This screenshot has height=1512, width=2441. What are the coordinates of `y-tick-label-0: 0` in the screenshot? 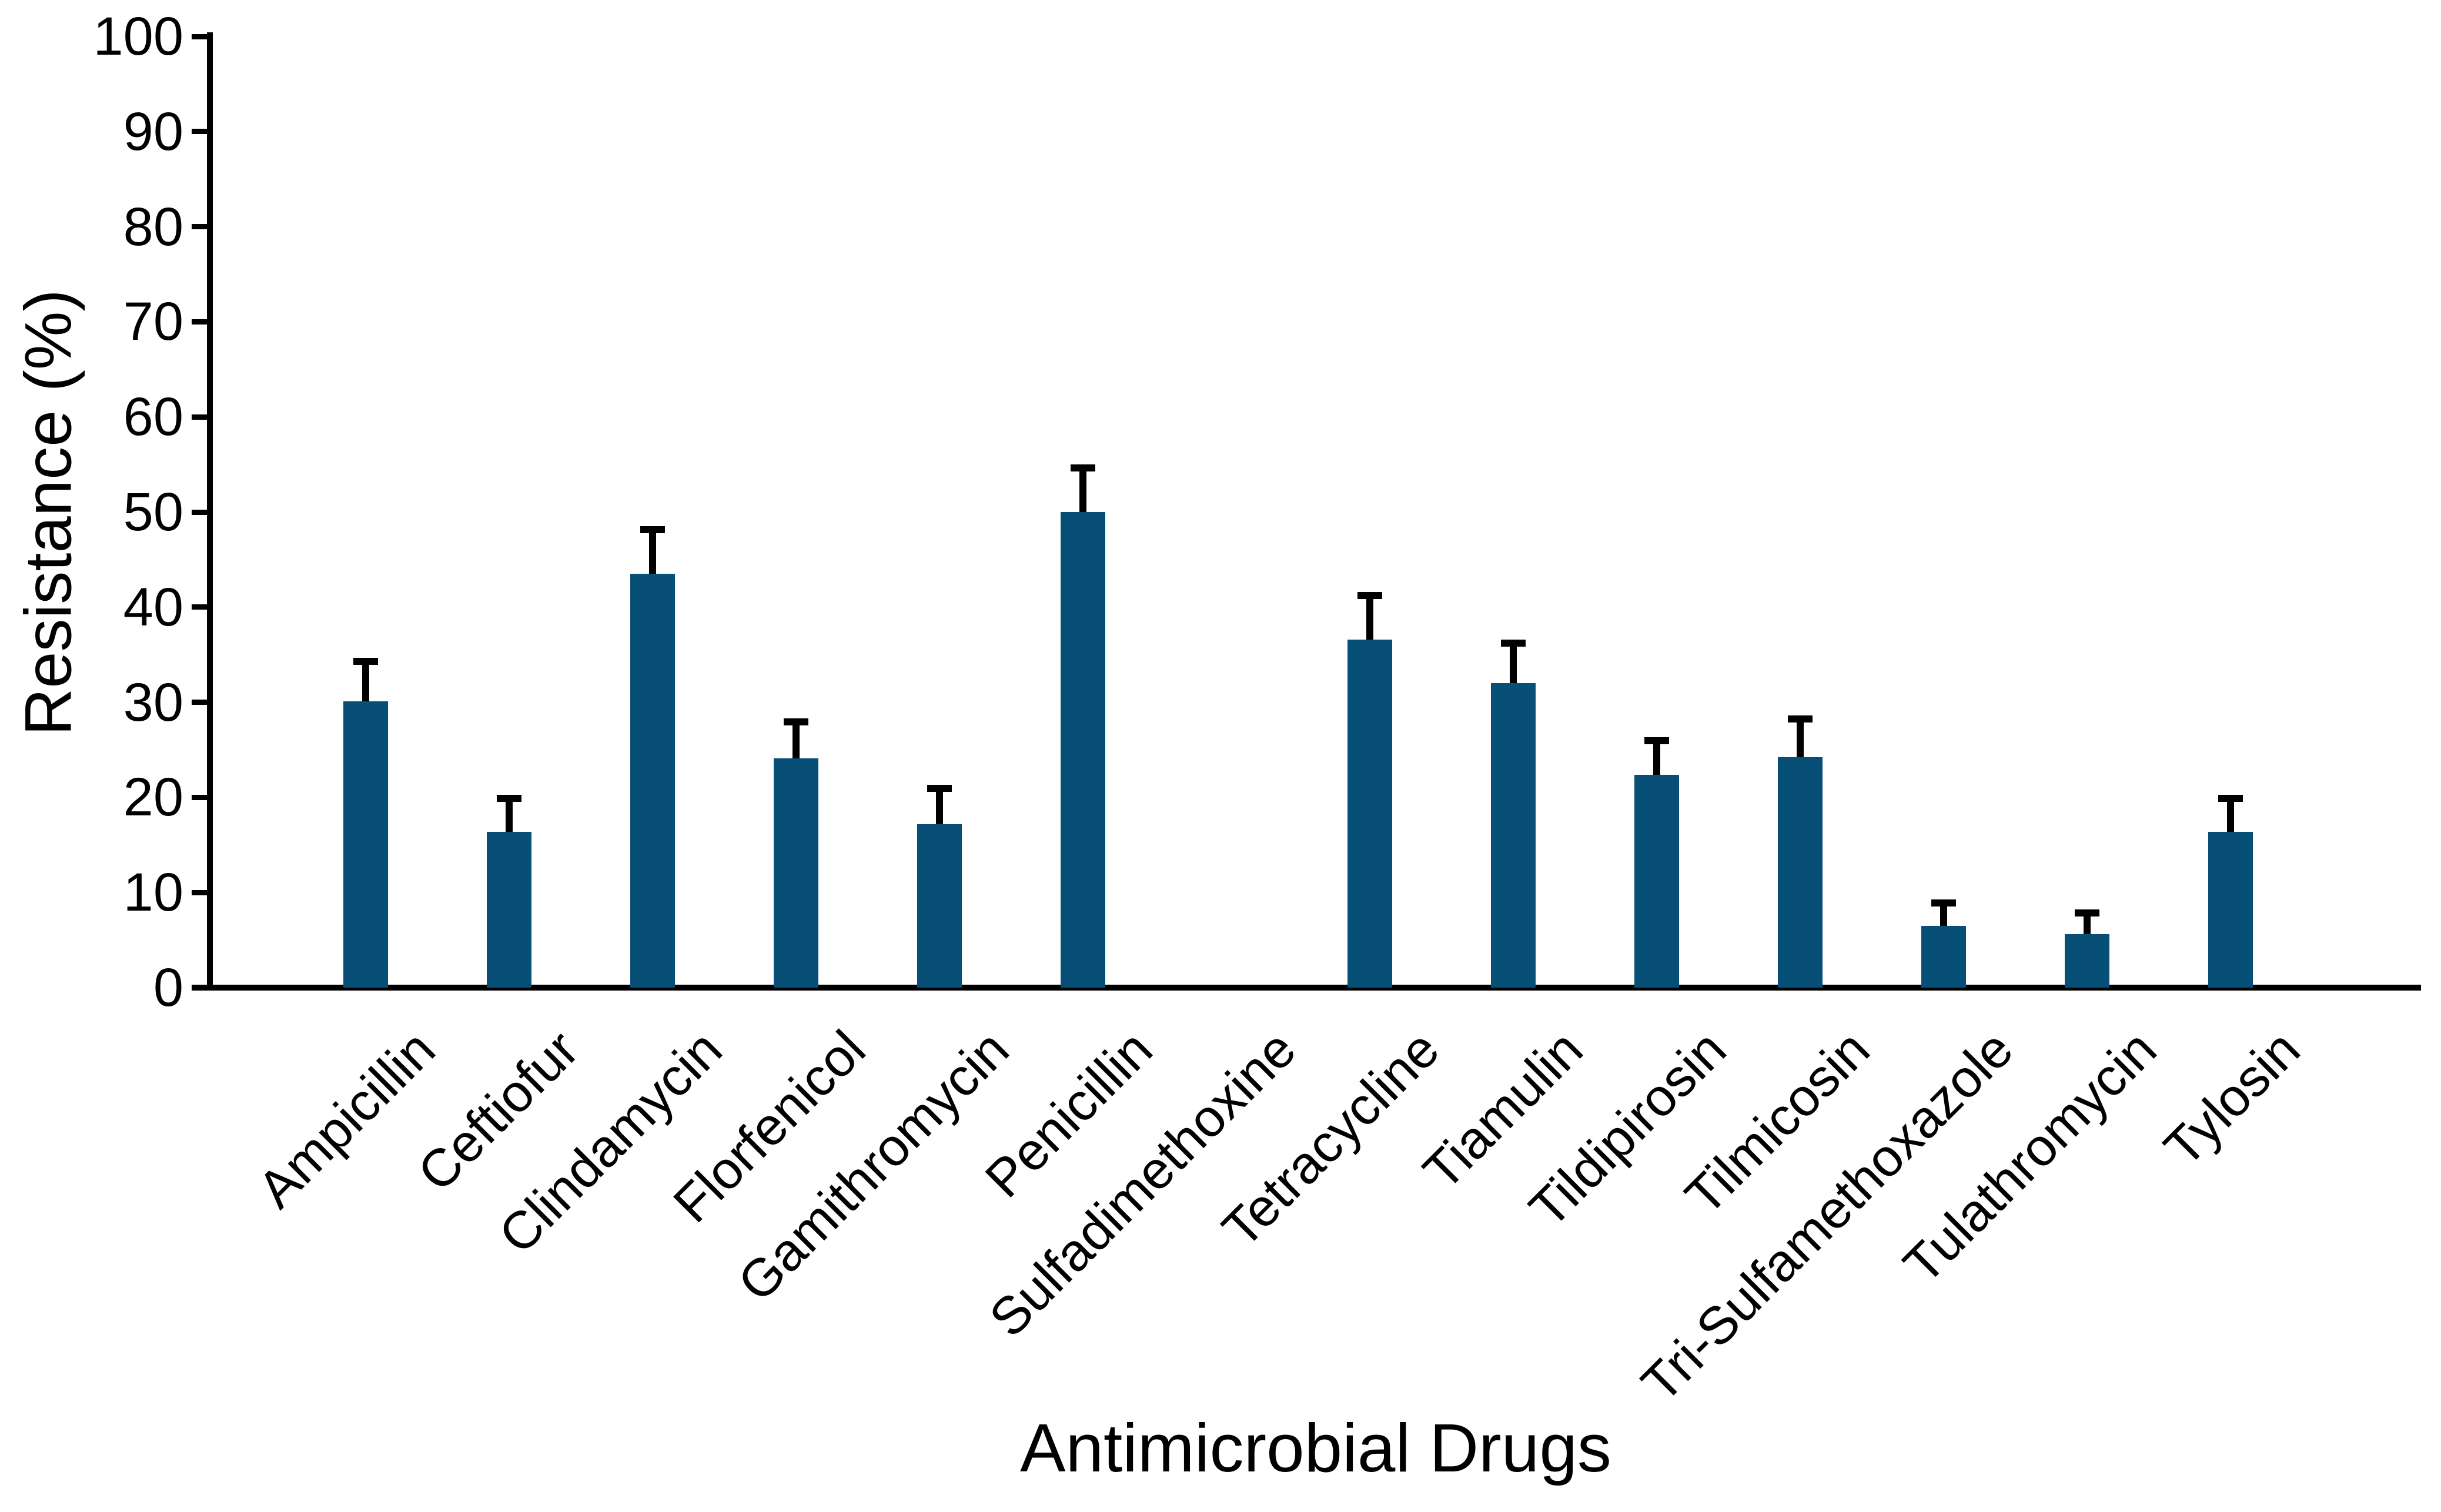 It's located at (168, 988).